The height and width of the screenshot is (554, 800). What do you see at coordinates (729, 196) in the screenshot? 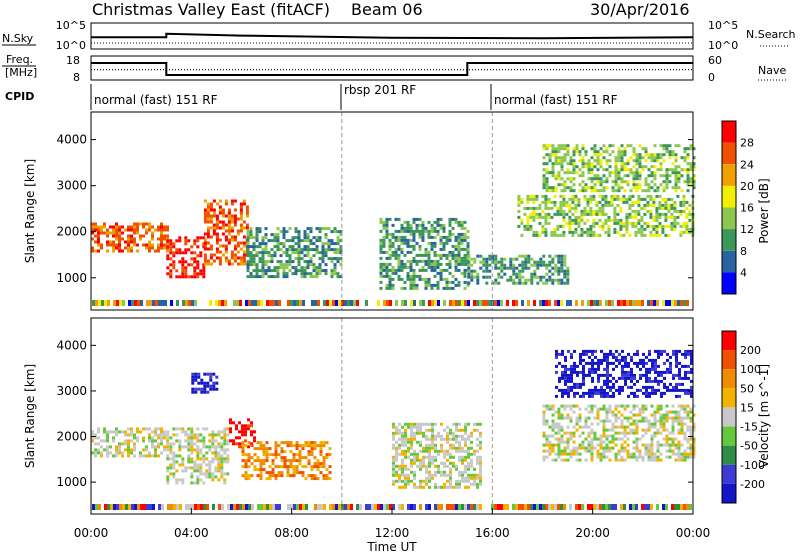
I see `power-colorbar-swatch` at bounding box center [729, 196].